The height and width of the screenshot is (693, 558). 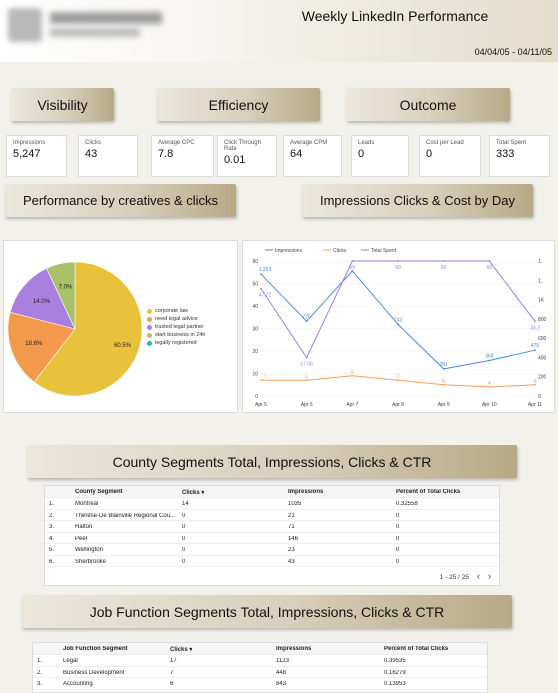 What do you see at coordinates (478, 576) in the screenshot?
I see `prev-page-icon: ‹` at bounding box center [478, 576].